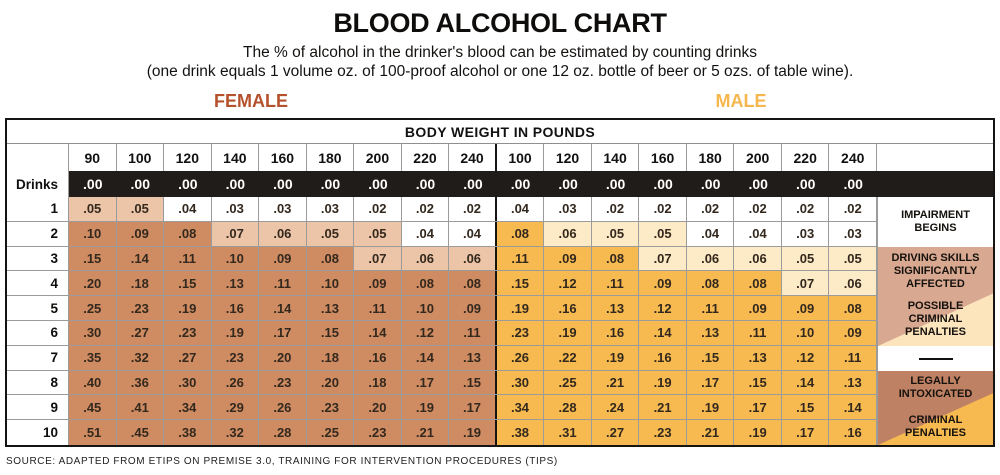 The image size is (1000, 475). Describe the element at coordinates (806, 157) in the screenshot. I see `male-weight-header: 220` at that location.